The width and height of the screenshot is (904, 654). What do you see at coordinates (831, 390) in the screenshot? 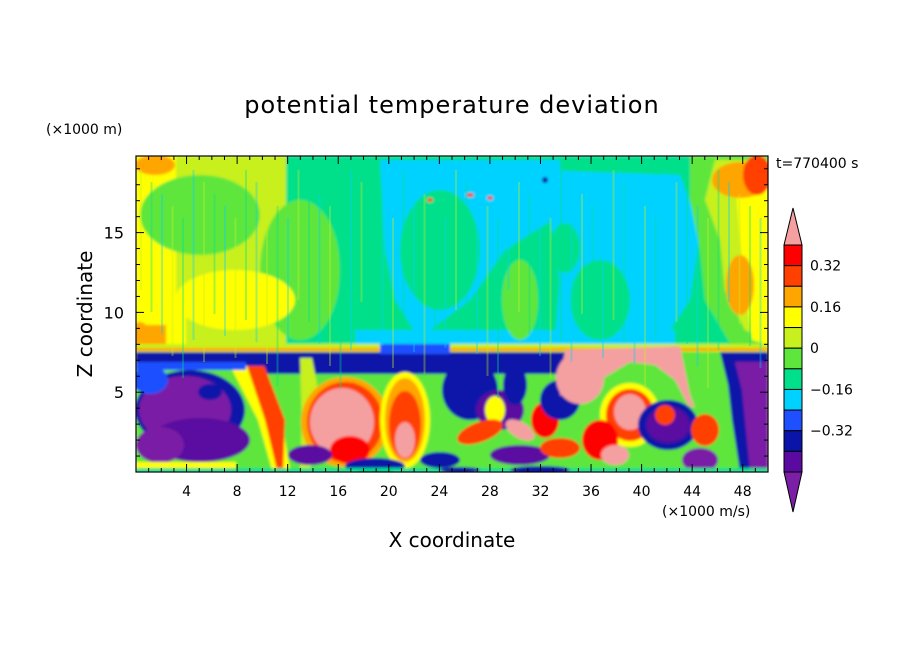
I see `colorbar-label: −0.16` at bounding box center [831, 390].